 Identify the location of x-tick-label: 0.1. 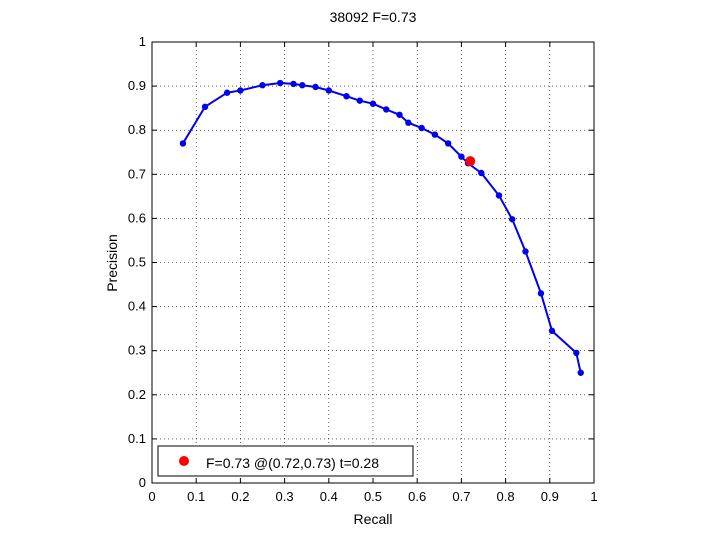
(196, 496).